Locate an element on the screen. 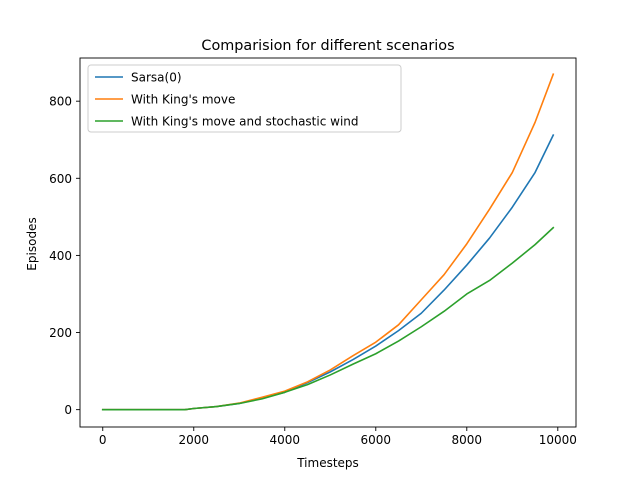  y-tick-label-4: 800 is located at coordinates (60, 102).